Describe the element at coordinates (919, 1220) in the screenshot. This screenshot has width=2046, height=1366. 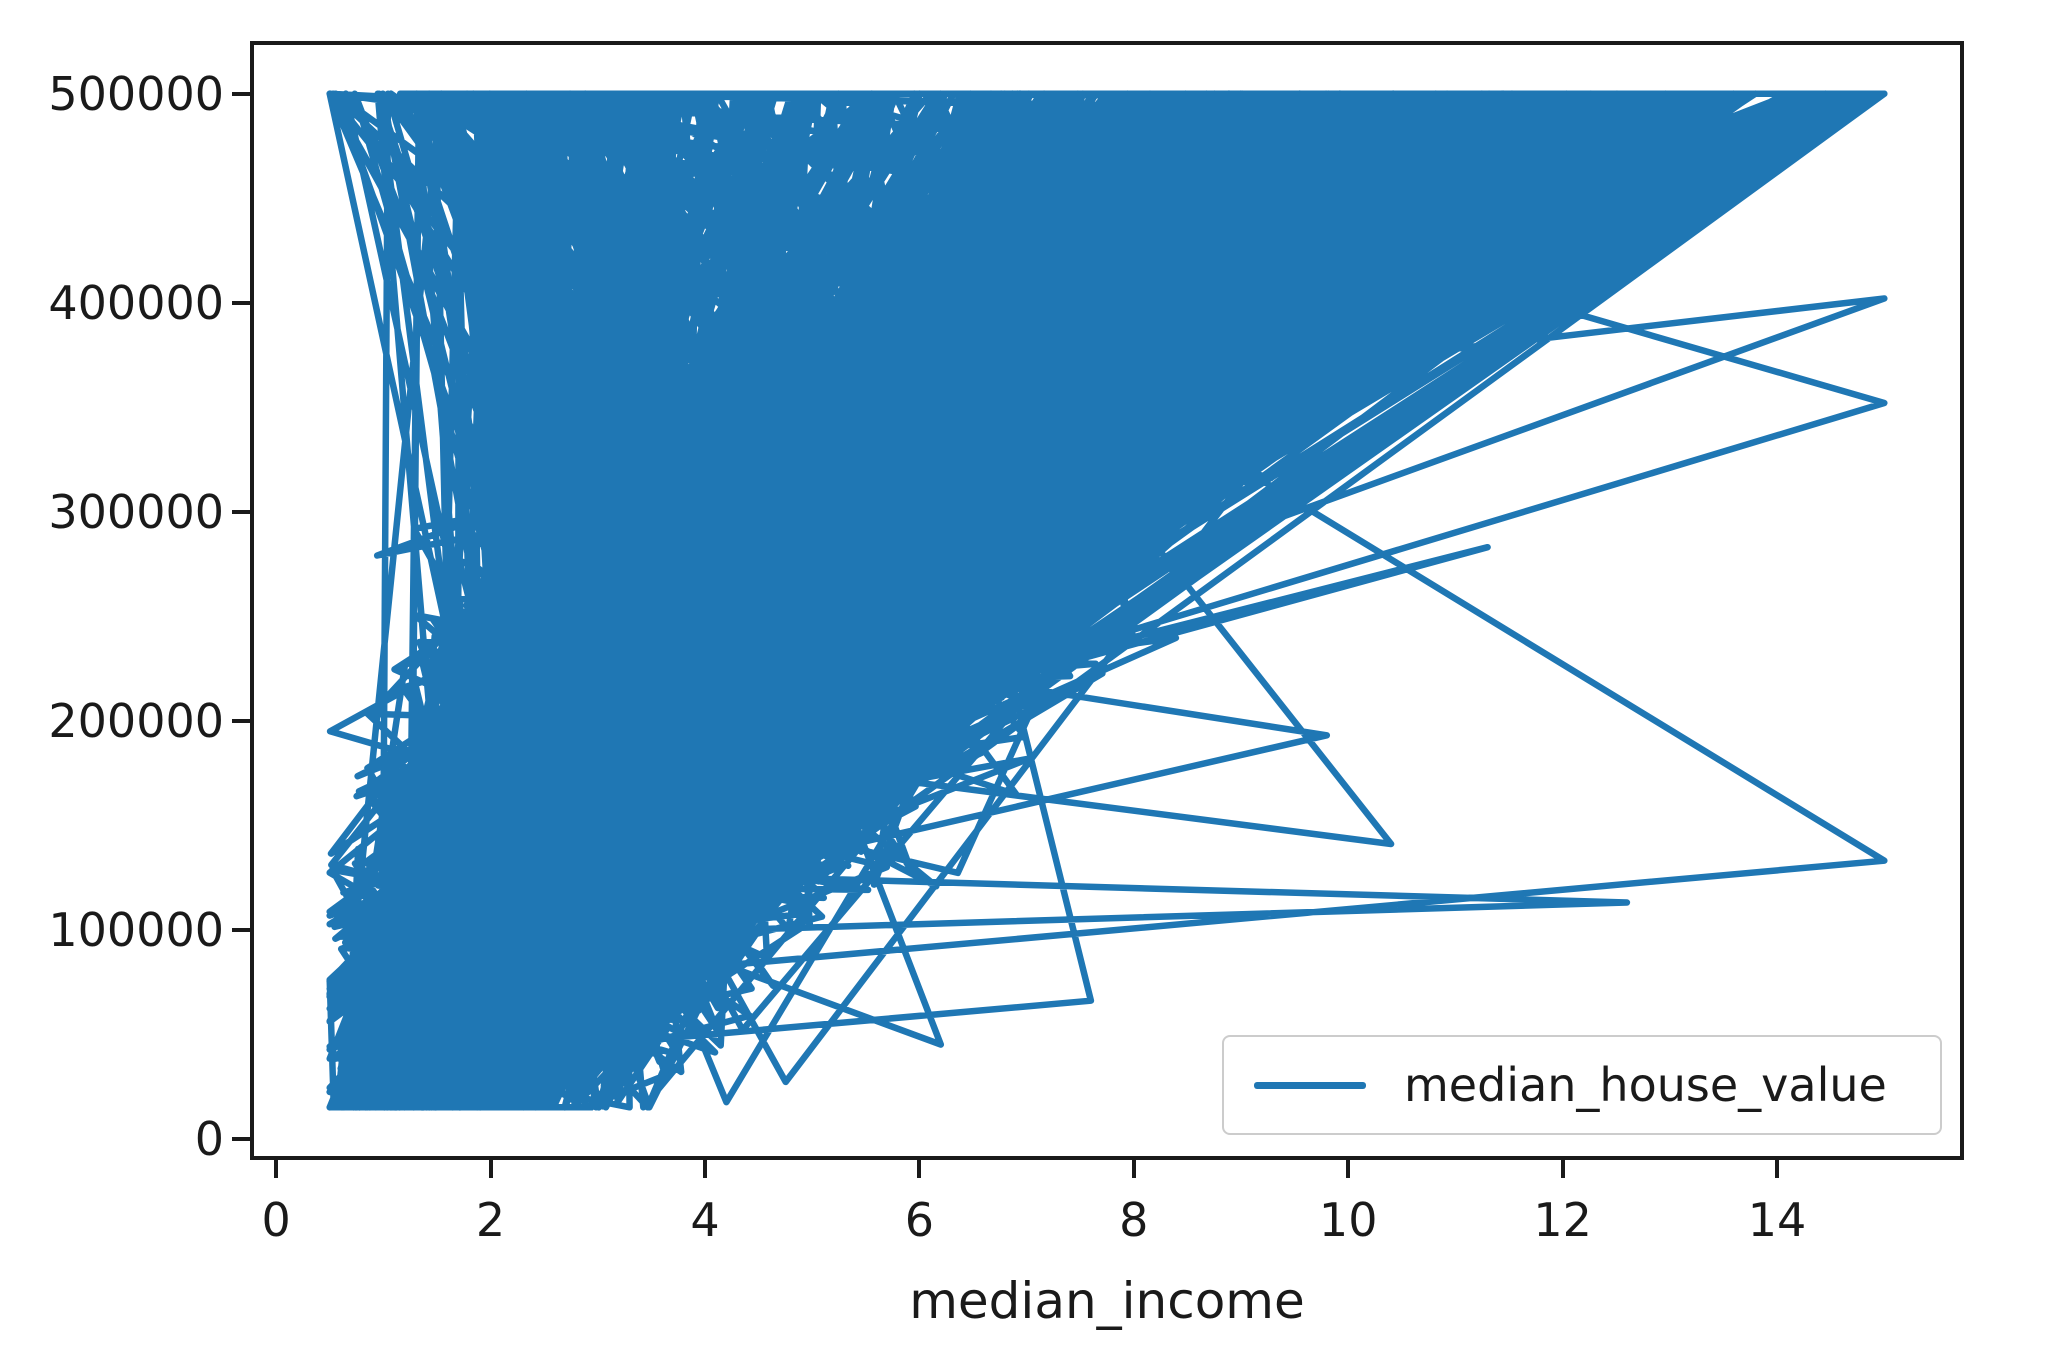
I see `x-tick-label: 6` at that location.